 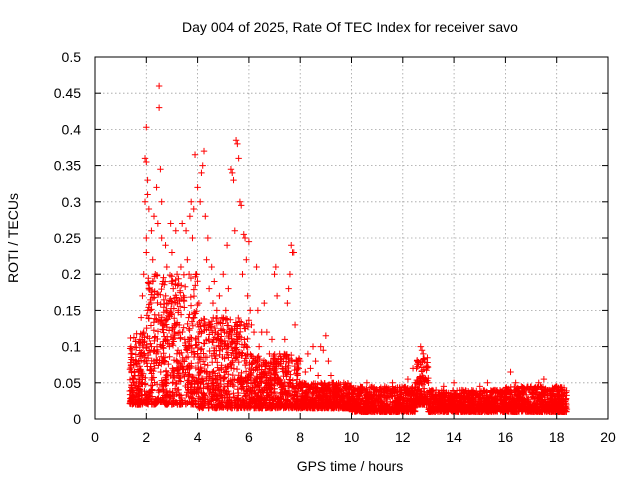 What do you see at coordinates (72, 274) in the screenshot?
I see `y-tick-label: 0.2` at bounding box center [72, 274].